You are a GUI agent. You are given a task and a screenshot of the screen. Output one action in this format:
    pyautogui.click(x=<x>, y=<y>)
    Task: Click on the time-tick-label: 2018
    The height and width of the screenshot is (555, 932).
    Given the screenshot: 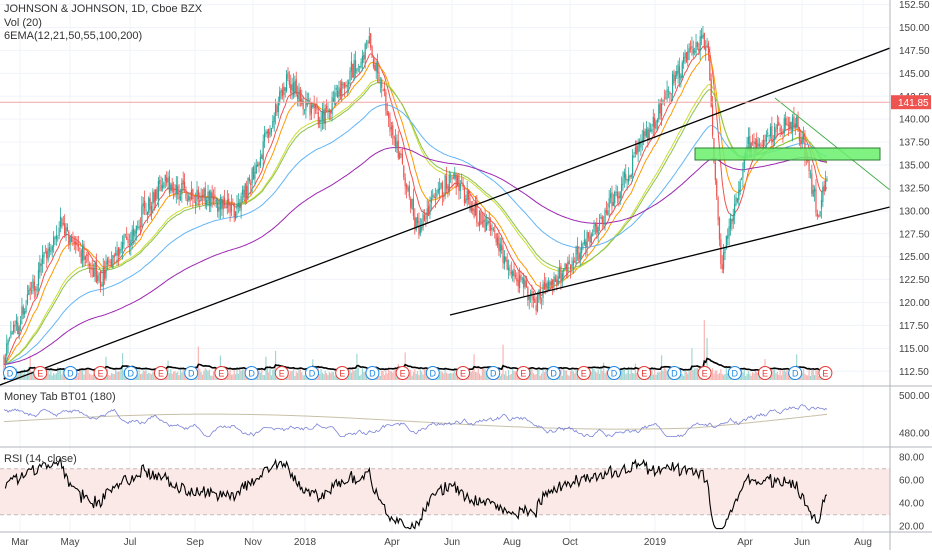 What is the action you would take?
    pyautogui.click(x=305, y=542)
    